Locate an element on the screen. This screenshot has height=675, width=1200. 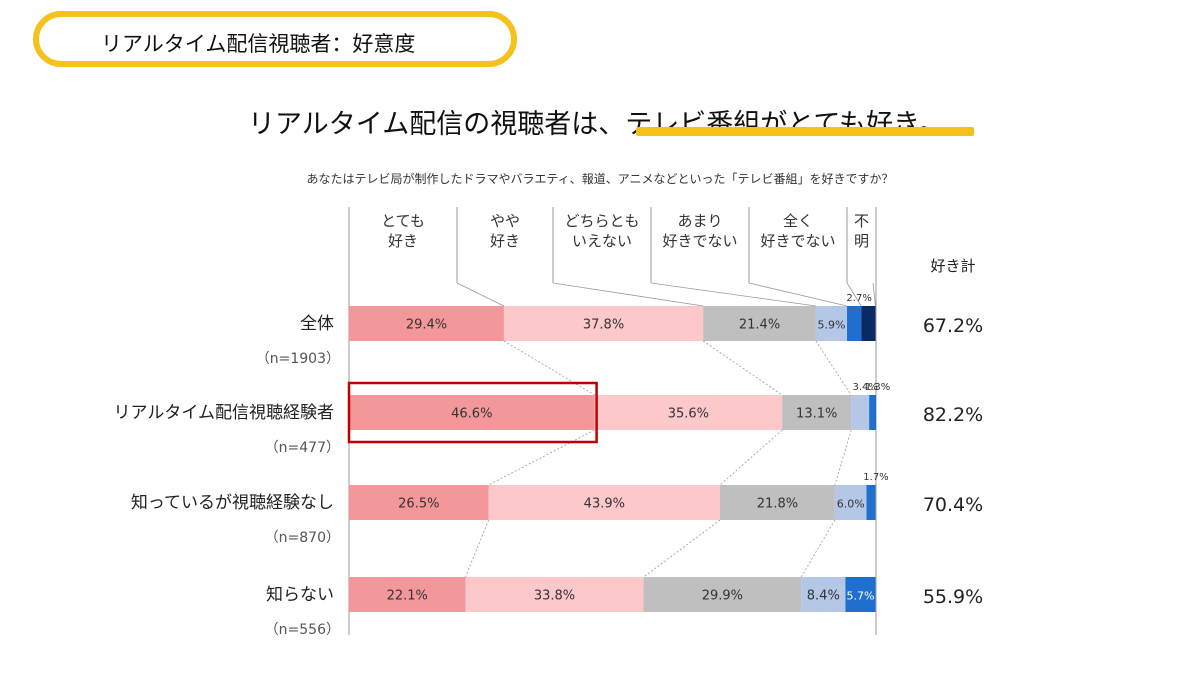
sample-size: （n=556） is located at coordinates (302, 630).